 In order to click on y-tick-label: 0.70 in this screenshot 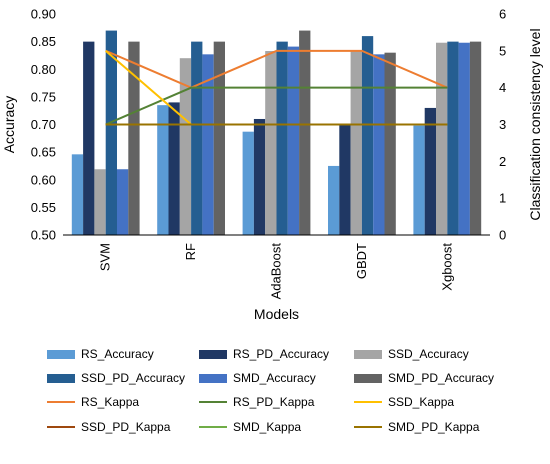, I will do `click(43, 124)`.